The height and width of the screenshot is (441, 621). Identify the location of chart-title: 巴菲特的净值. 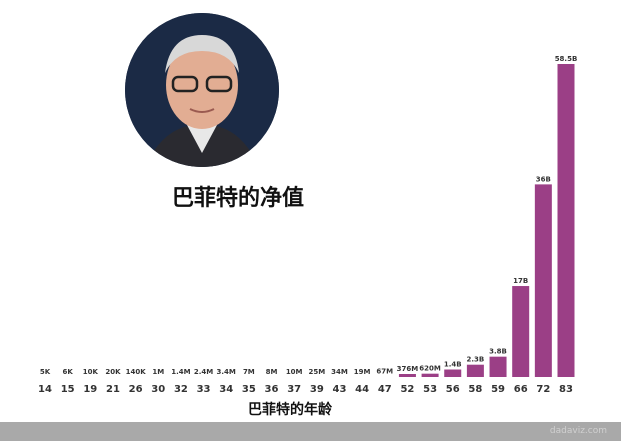
(238, 198).